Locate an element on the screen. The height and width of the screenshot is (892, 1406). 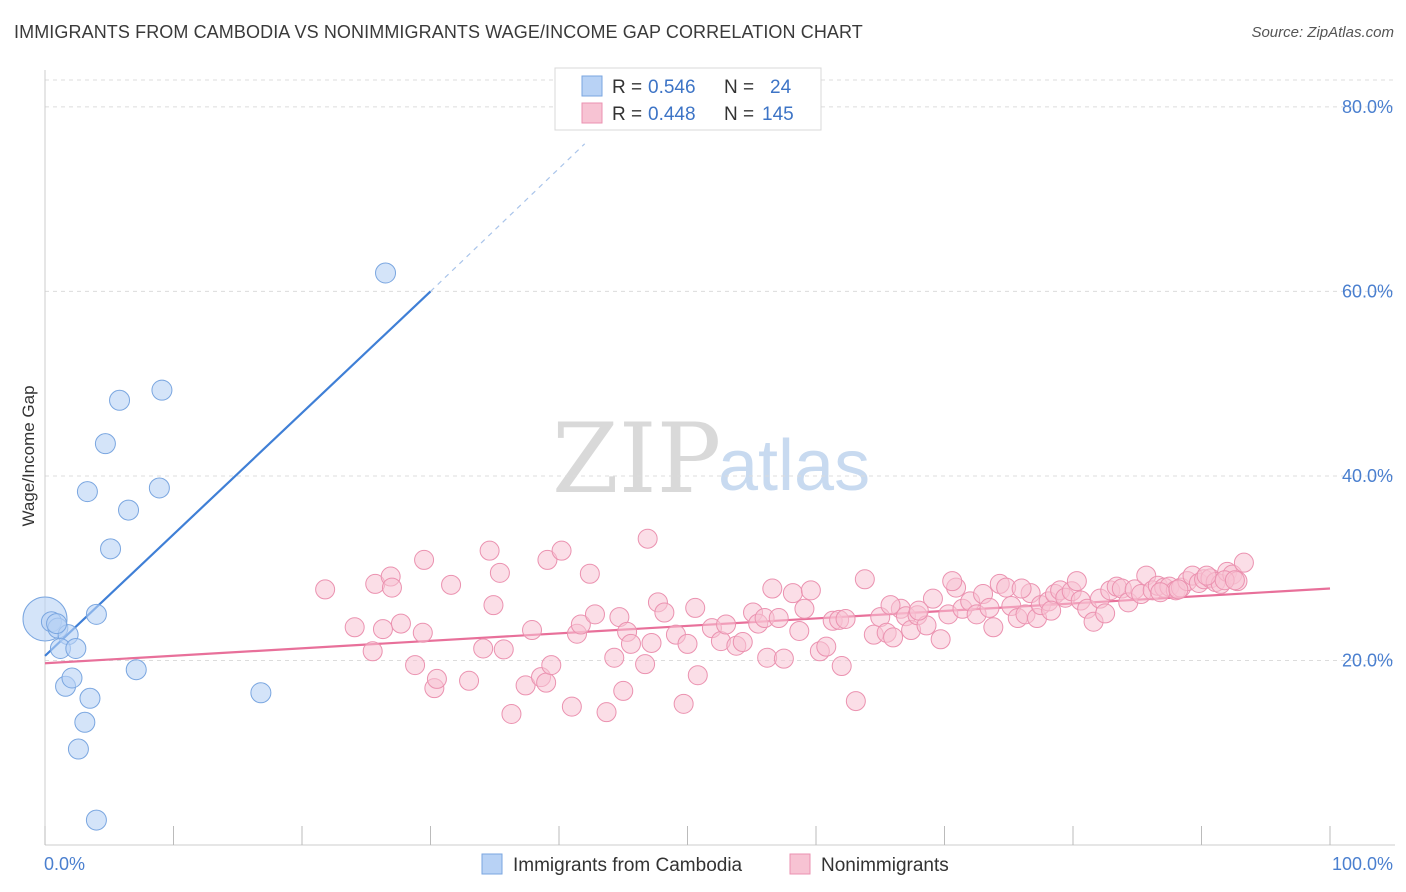
bottom-legend: Immigrants from Cambodia Nonimmigrants is located at coordinates (715, 864).